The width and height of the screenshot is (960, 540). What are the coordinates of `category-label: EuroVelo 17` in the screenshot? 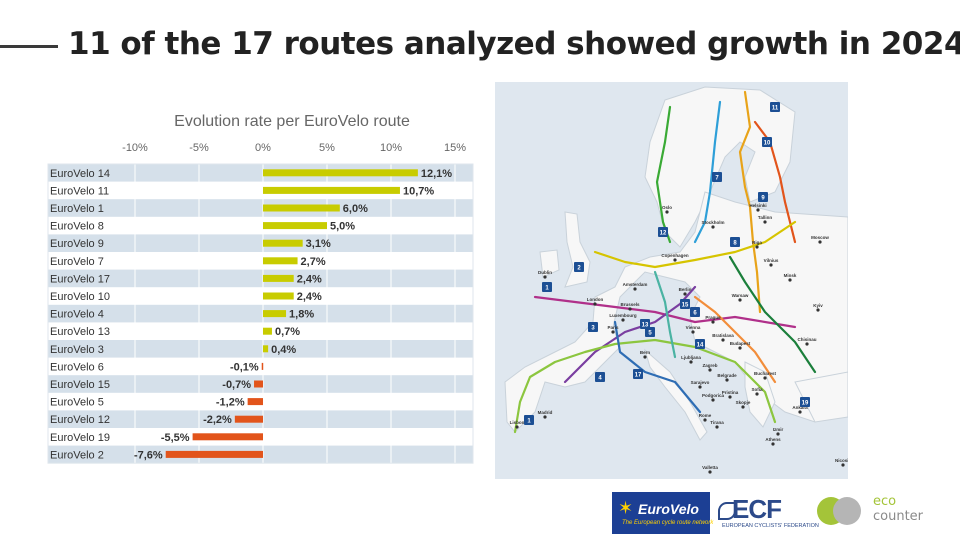 It's located at (80, 279).